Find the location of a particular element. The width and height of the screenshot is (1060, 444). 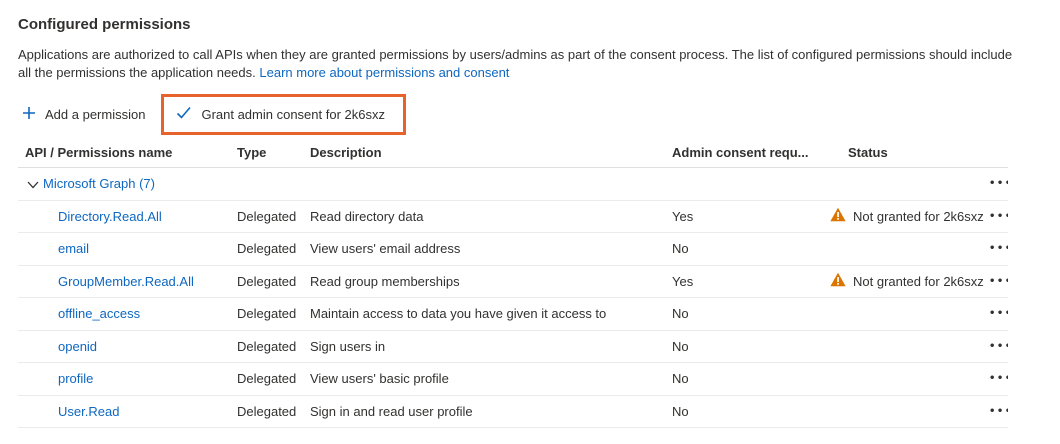

annotation-highlight-box: Grant admin consent for 2k6sxz is located at coordinates (283, 114).